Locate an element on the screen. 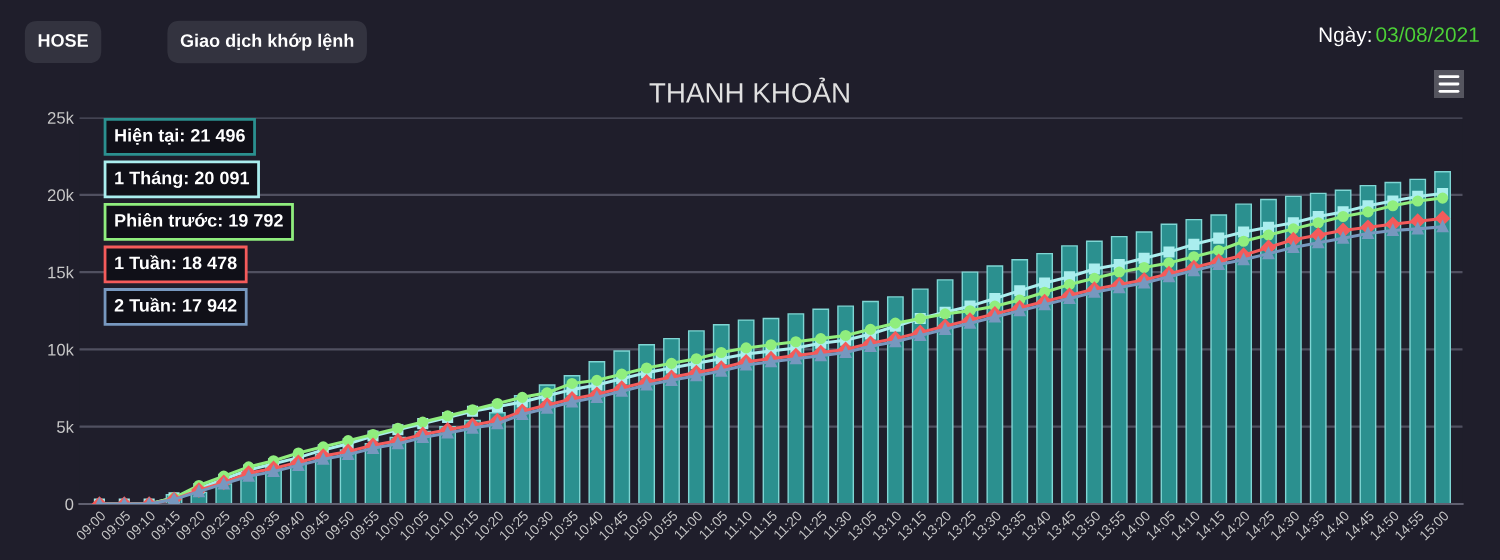 The image size is (1500, 560). y-tick-label: 10k is located at coordinates (61, 349).